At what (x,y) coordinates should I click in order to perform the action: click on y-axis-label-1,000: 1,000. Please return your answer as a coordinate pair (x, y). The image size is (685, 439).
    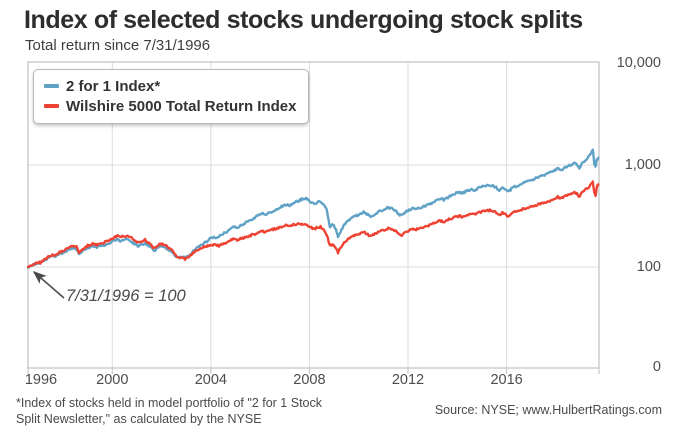
    Looking at the image, I should click on (642, 165).